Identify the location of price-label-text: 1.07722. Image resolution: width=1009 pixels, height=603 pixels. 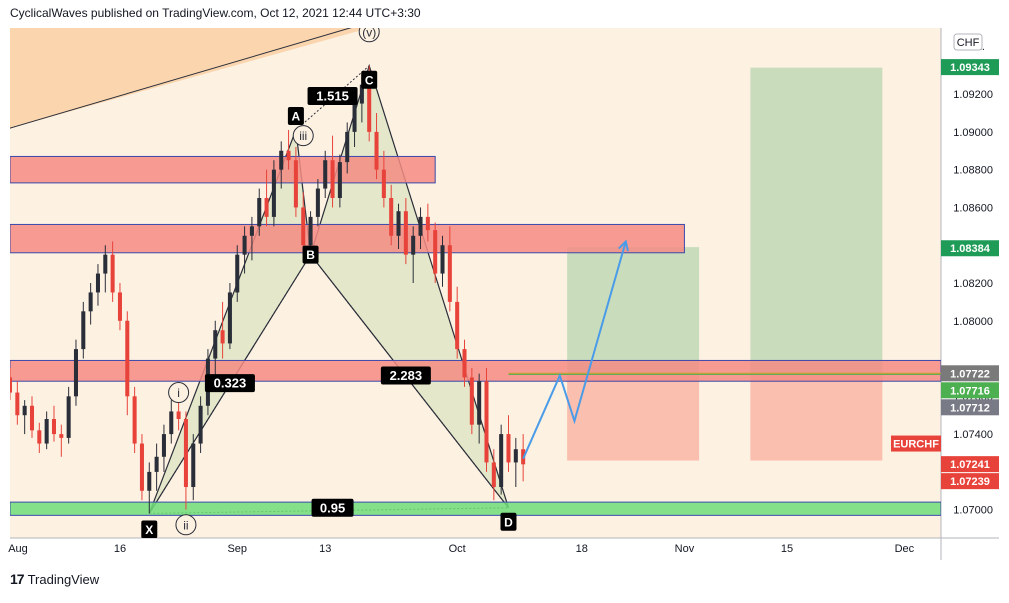
(970, 374).